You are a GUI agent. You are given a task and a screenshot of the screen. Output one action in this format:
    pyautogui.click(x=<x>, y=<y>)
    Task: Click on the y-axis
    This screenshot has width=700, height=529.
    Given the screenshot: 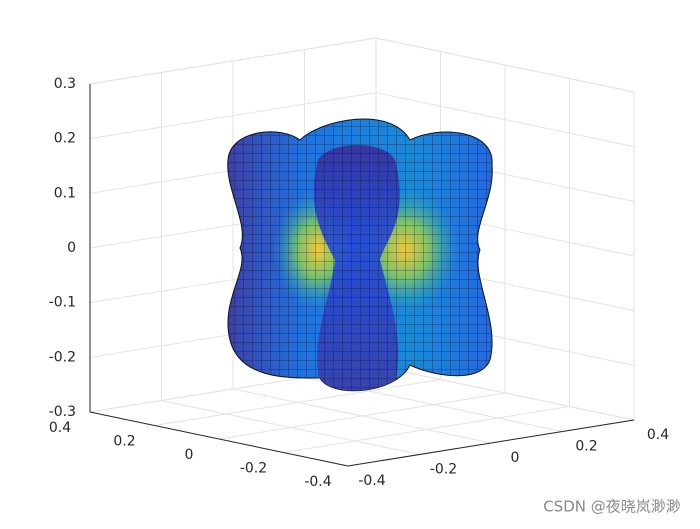 What is the action you would take?
    pyautogui.click(x=219, y=439)
    